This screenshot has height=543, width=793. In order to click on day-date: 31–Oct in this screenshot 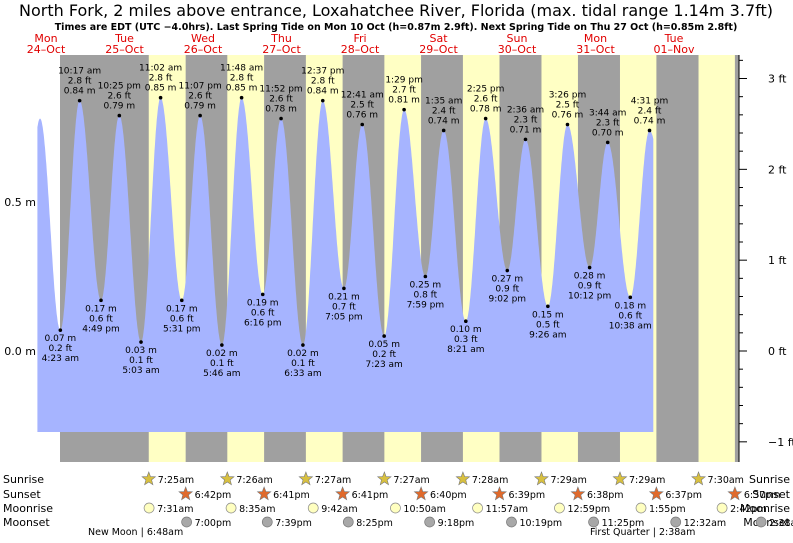, I will do `click(595, 49)`.